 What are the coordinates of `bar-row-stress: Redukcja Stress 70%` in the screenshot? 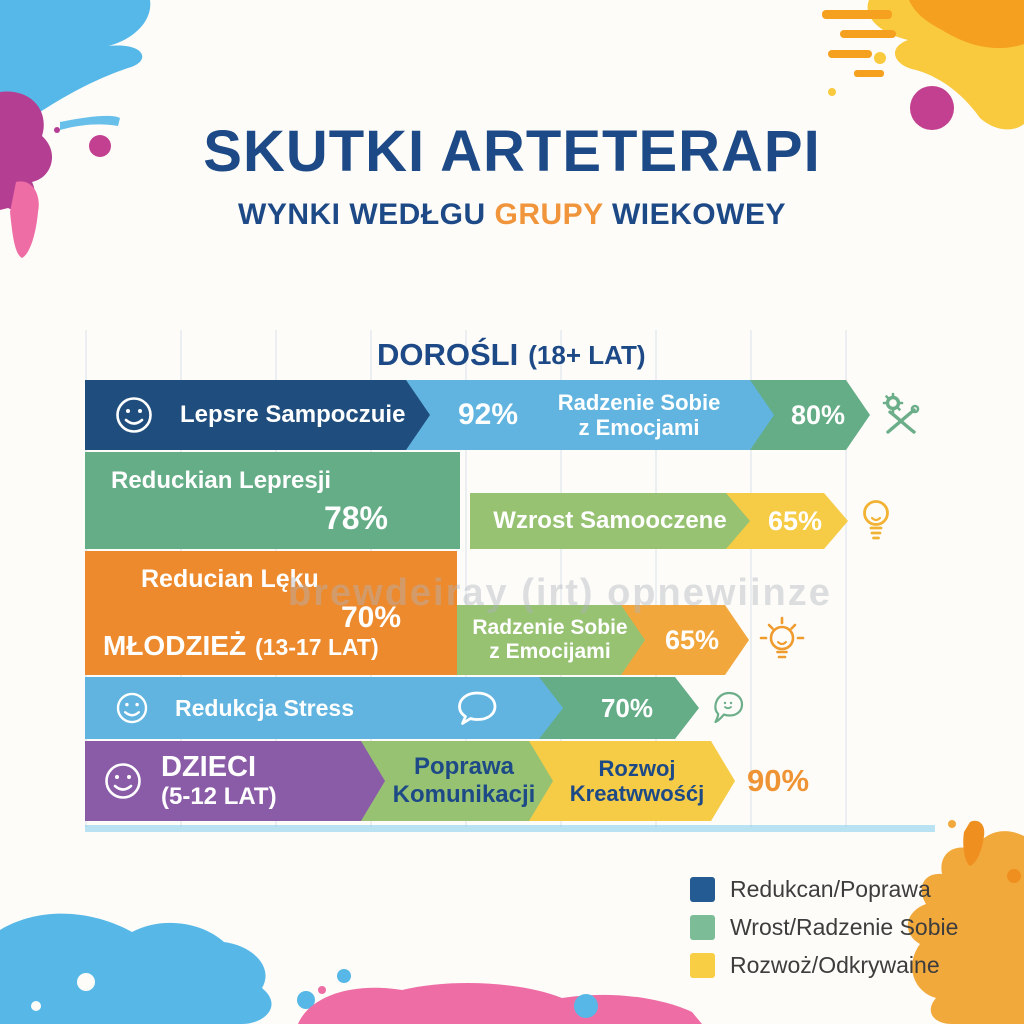 It's located at (510, 708).